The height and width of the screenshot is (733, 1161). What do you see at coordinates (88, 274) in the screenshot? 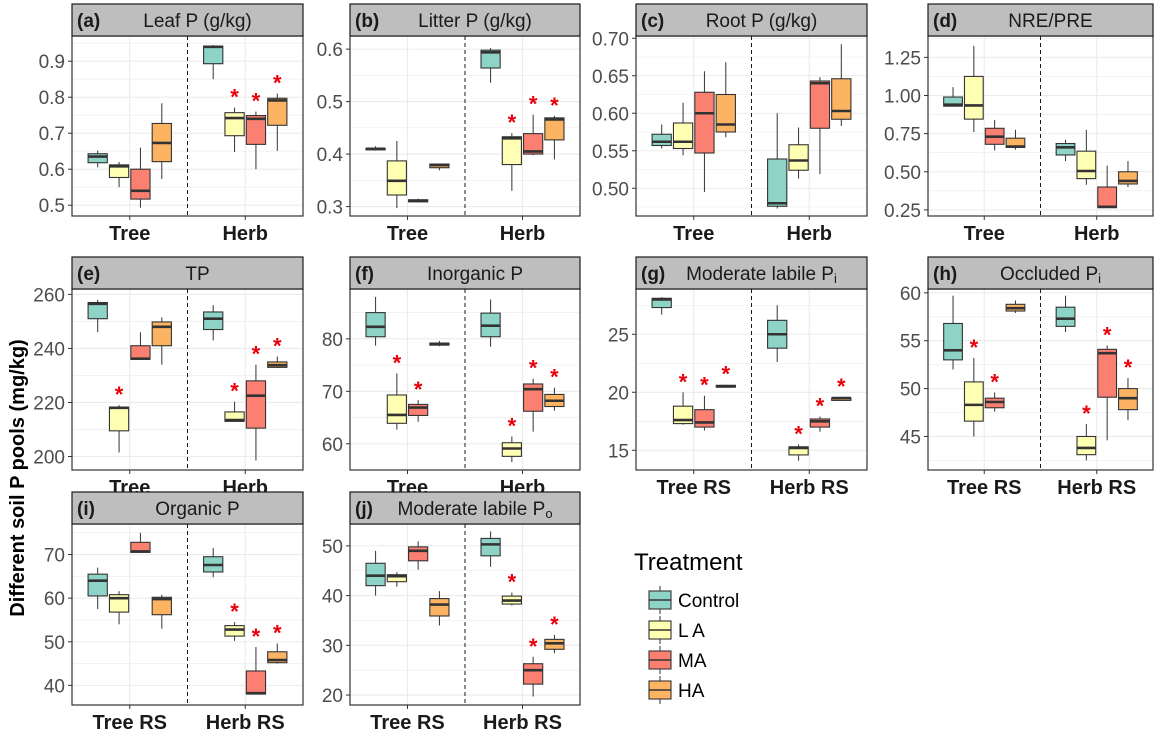
I see `panel-tag: (e)` at bounding box center [88, 274].